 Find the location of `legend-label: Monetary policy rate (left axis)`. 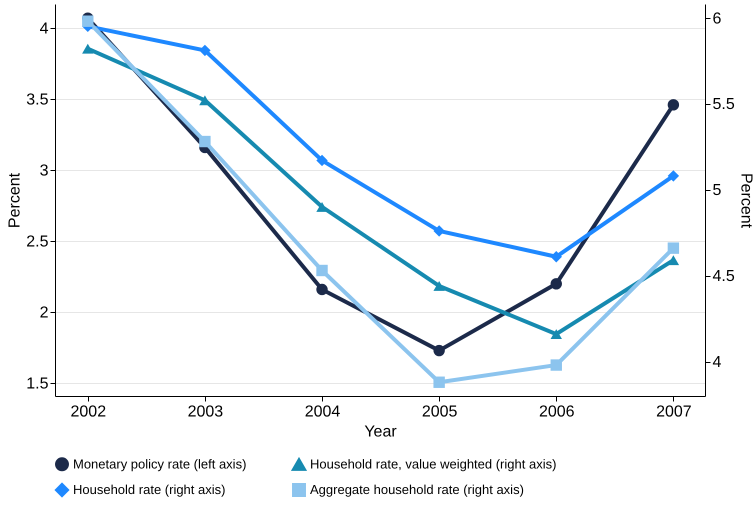

legend-label: Monetary policy rate (left axis) is located at coordinates (159, 464).